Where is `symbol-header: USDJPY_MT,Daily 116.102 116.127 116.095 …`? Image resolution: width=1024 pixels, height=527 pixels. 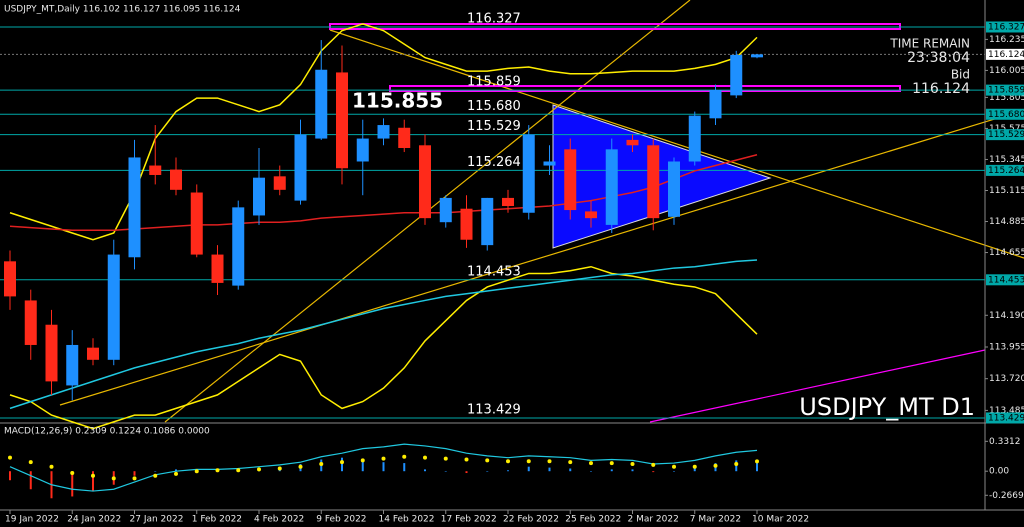 symbol-header: USDJPY_MT,Daily 116.102 116.127 116.095 … is located at coordinates (122, 10).